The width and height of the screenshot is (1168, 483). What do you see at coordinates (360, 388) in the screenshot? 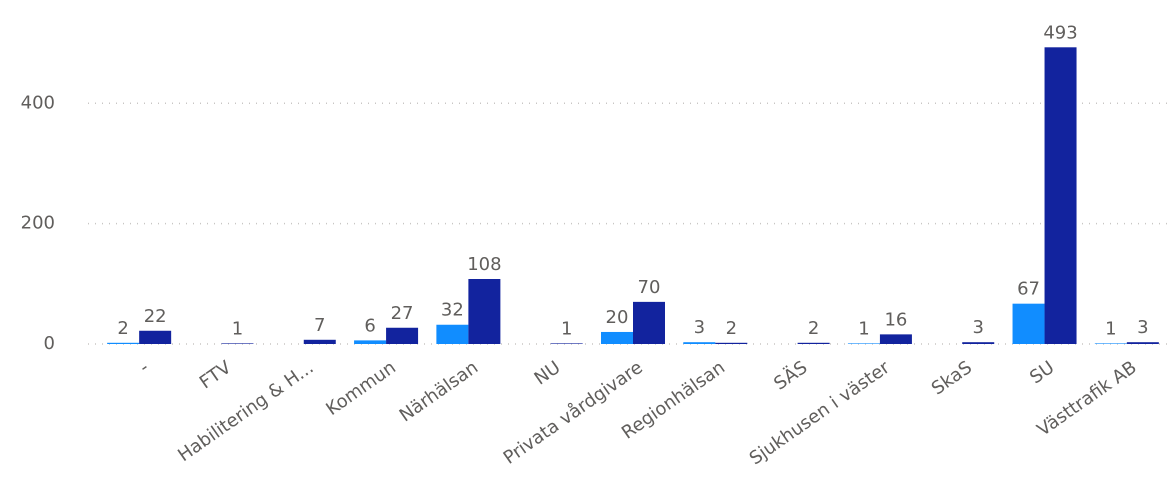
I see `x-tick-label: Kommun` at bounding box center [360, 388].